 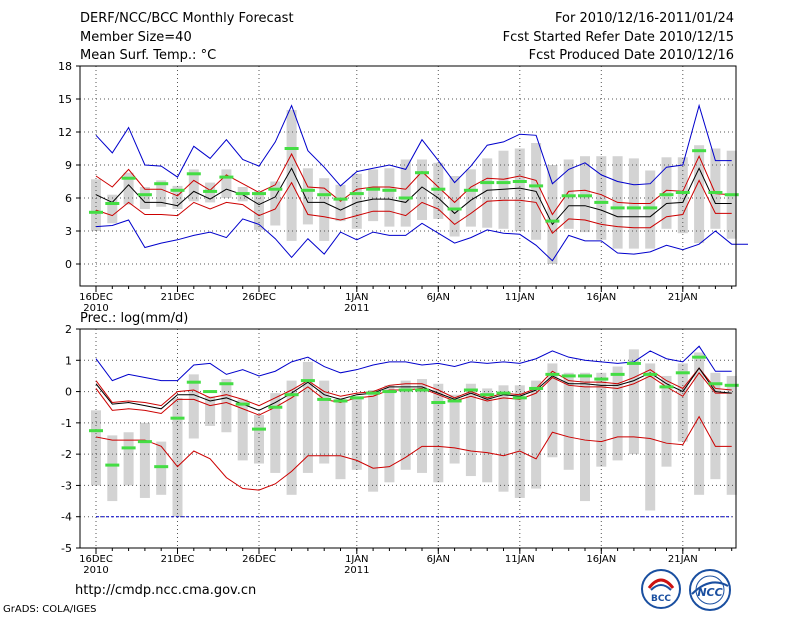 I want to click on x-tick-label: 21DEC, so click(x=178, y=559).